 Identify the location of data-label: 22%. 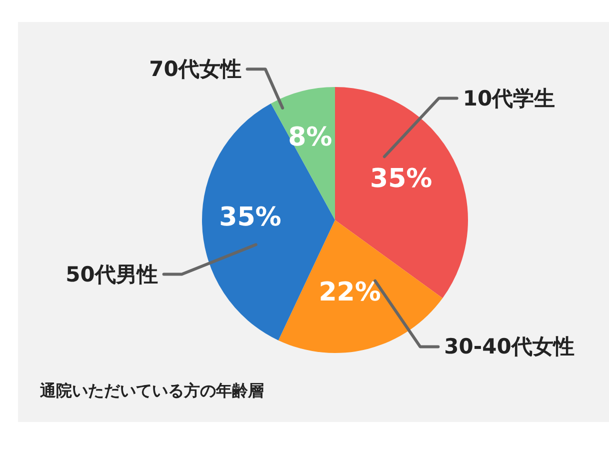
(349, 292).